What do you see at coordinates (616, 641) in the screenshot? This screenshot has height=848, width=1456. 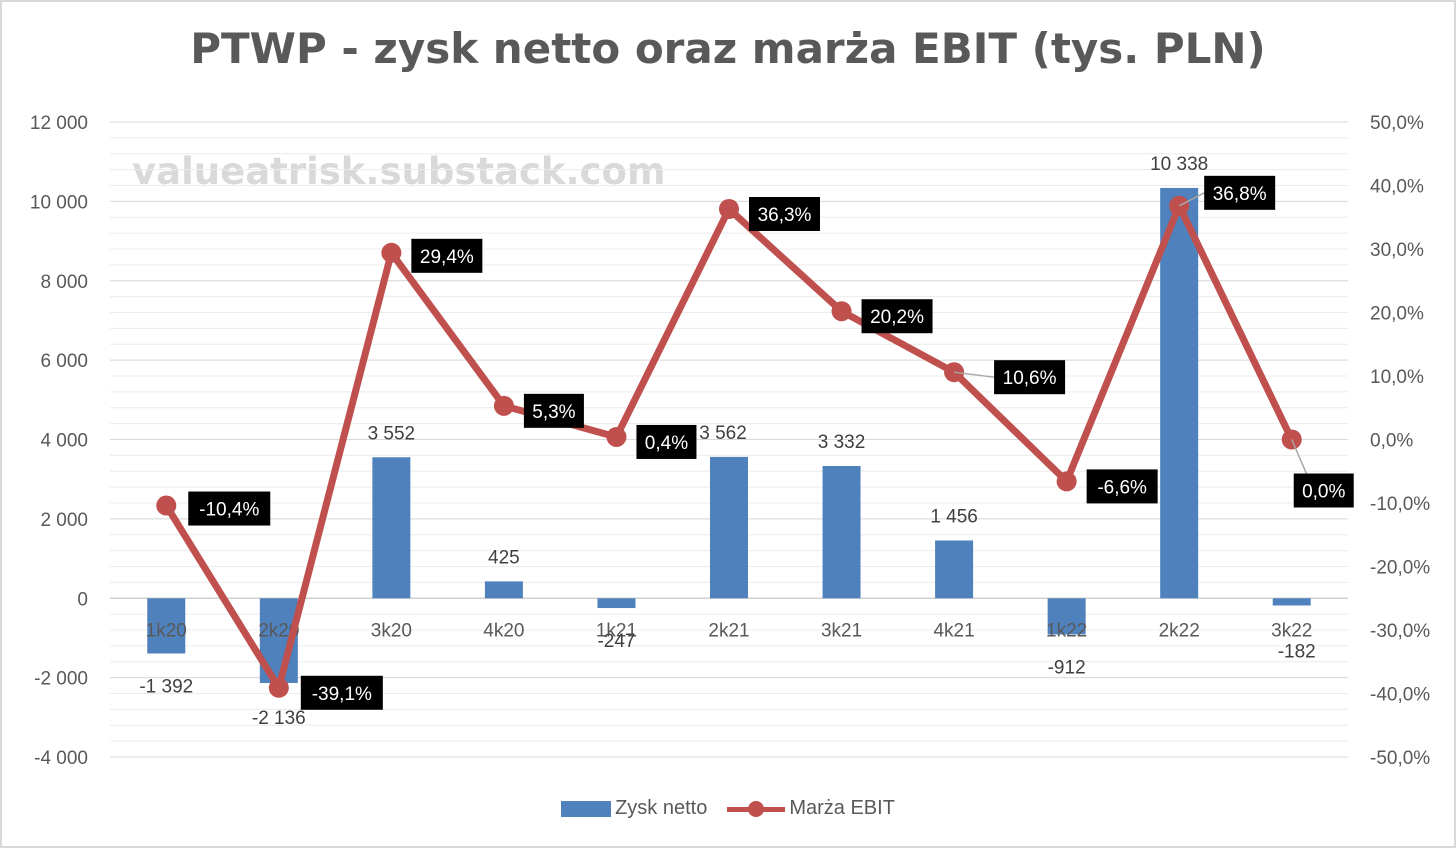 I see `bar-value-label: -247` at bounding box center [616, 641].